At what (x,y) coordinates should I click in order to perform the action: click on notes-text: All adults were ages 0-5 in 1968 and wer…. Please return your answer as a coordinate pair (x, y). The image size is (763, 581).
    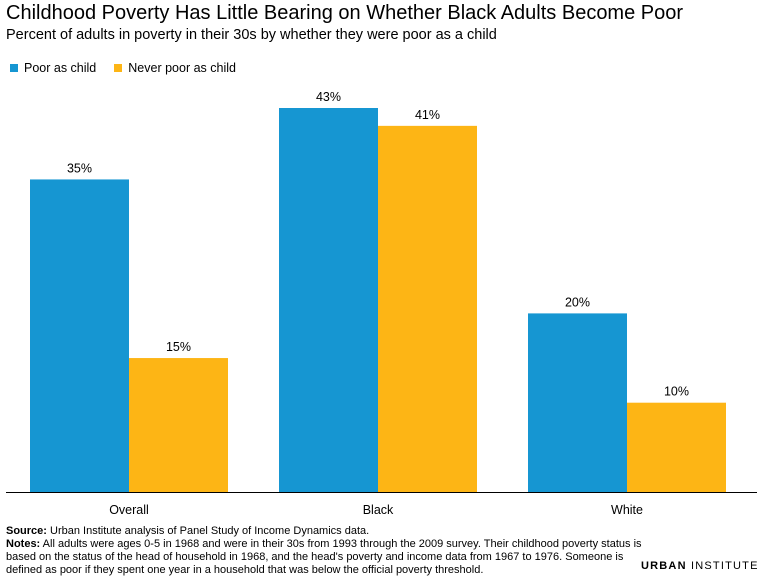
    Looking at the image, I should click on (324, 557).